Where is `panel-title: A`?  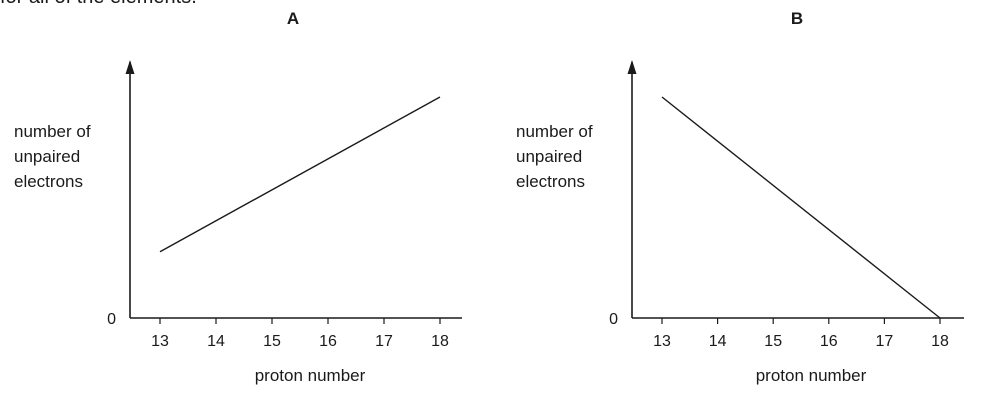
panel-title: A is located at coordinates (293, 18).